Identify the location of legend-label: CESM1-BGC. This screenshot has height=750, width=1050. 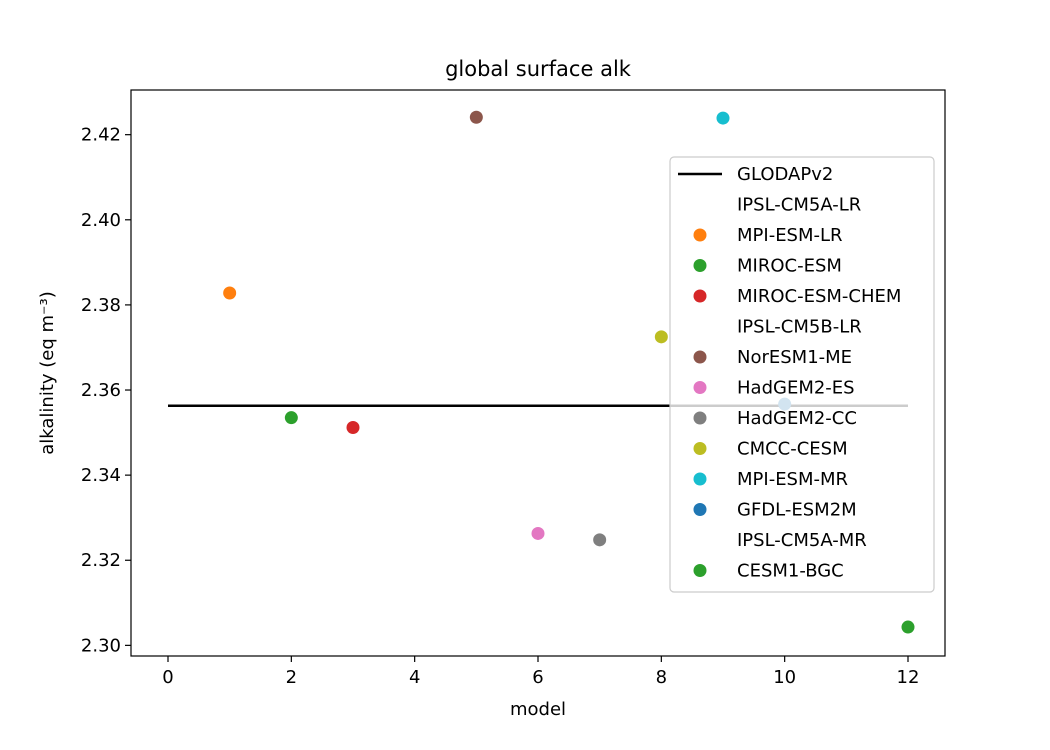
(790, 571).